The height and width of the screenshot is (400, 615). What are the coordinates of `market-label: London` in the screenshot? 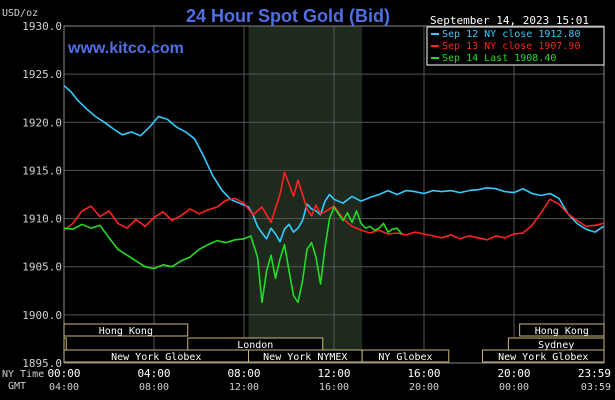 It's located at (255, 345).